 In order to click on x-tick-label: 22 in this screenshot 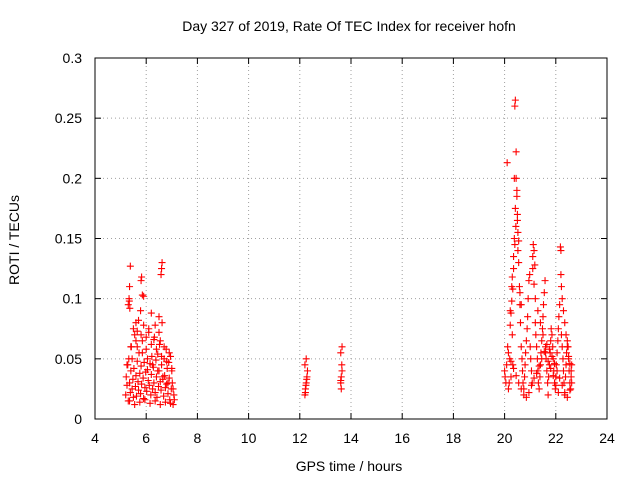, I will do `click(556, 438)`.